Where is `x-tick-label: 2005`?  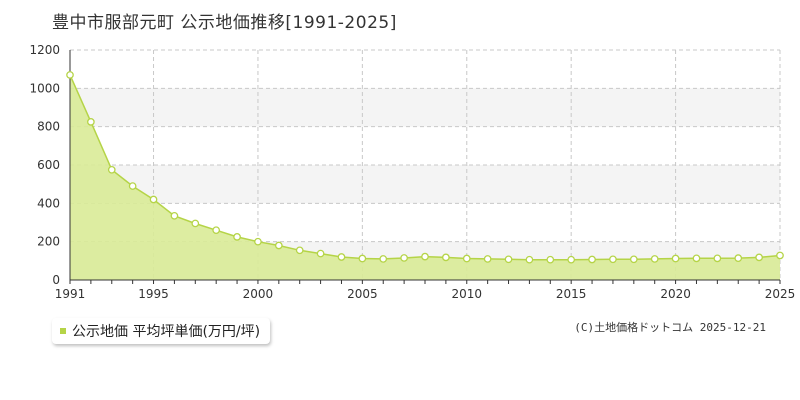
x-tick-label: 2005 is located at coordinates (362, 294).